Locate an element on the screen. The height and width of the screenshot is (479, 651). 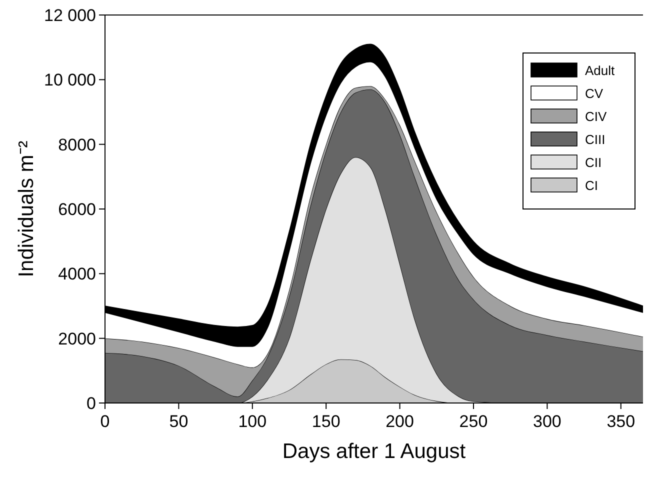
x-axis-title: Days after 1 August is located at coordinates (374, 451).